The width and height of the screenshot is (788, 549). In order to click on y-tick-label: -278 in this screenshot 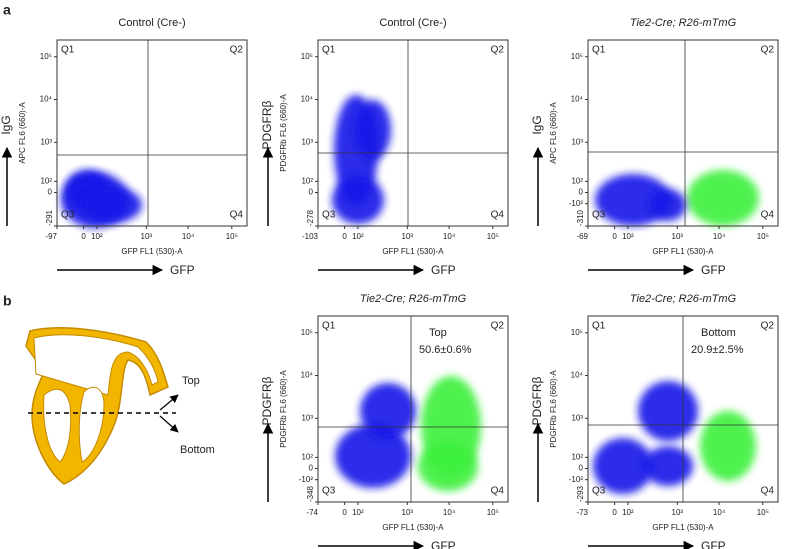, I will do `click(310, 217)`.